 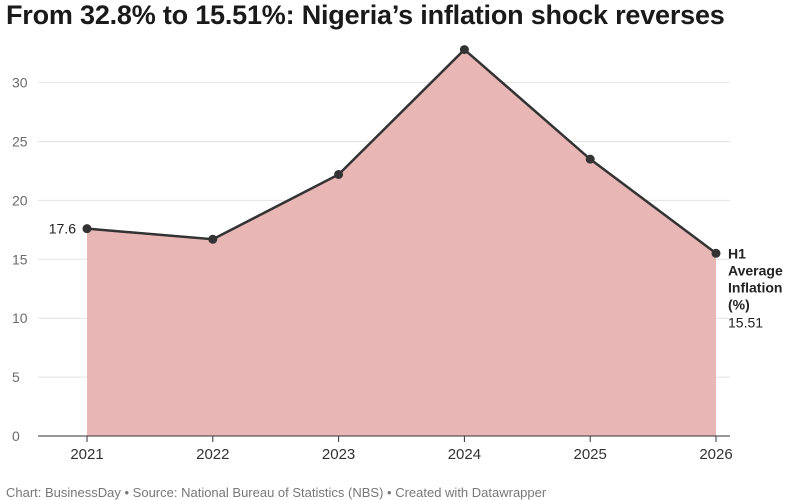 What do you see at coordinates (590, 454) in the screenshot?
I see `x-tick-label: 2025` at bounding box center [590, 454].